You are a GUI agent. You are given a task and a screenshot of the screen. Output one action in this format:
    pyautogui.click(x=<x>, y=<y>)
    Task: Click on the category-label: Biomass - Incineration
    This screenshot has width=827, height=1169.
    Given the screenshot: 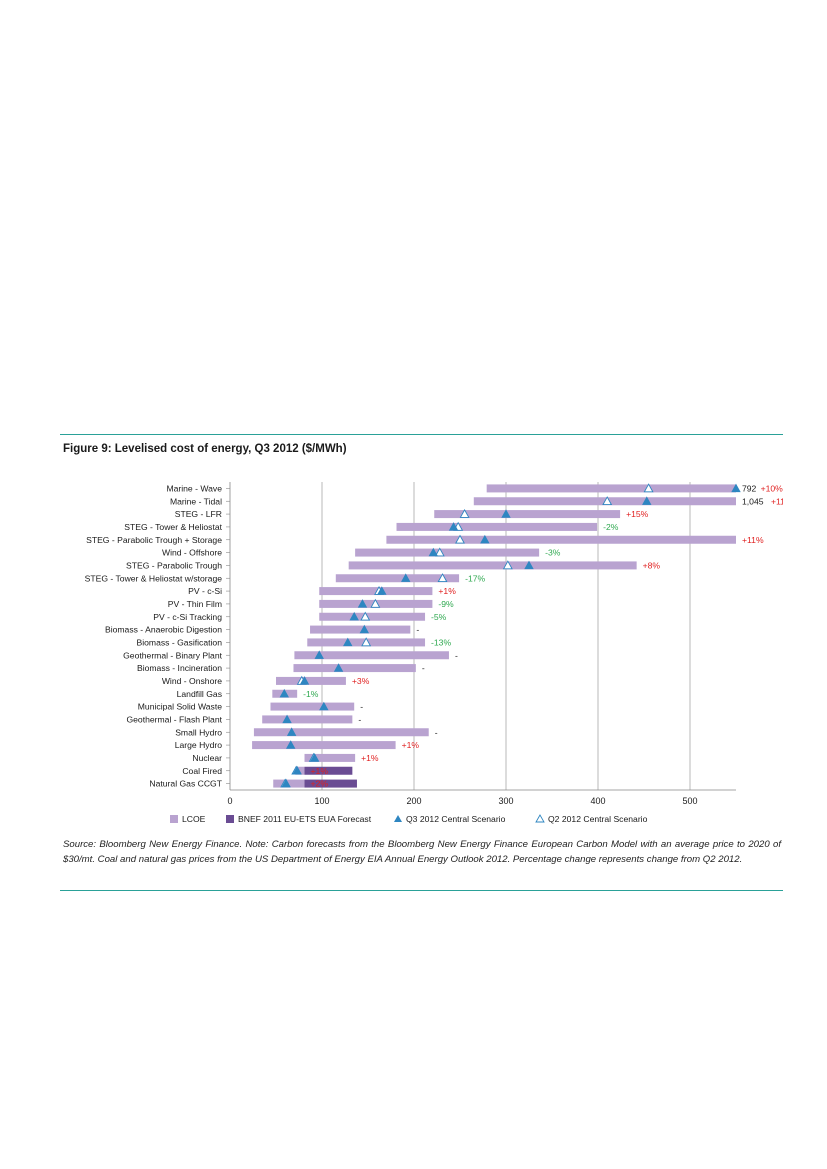 What is the action you would take?
    pyautogui.click(x=179, y=668)
    